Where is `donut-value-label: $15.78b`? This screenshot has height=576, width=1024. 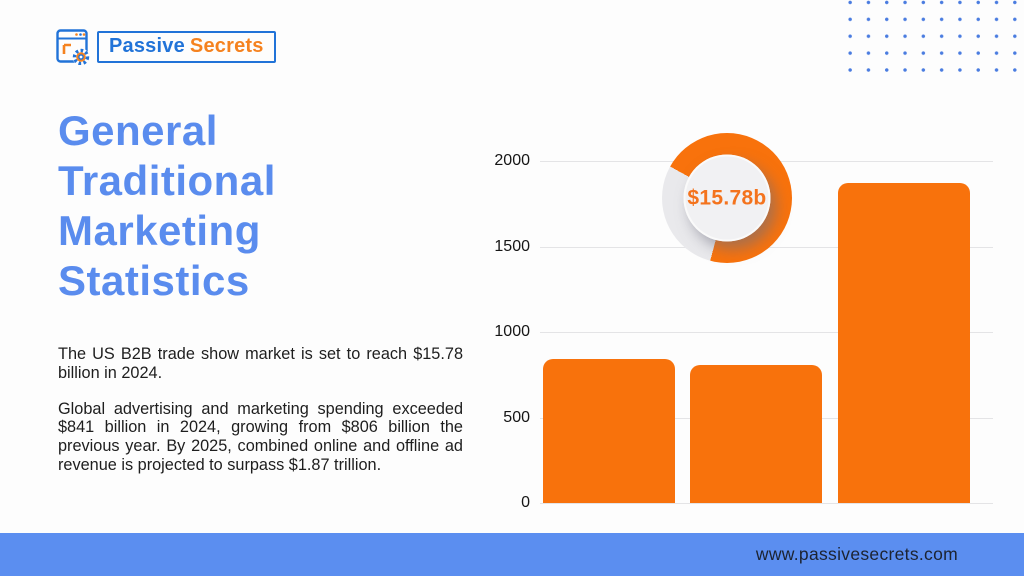
donut-value-label: $15.78b is located at coordinates (727, 197).